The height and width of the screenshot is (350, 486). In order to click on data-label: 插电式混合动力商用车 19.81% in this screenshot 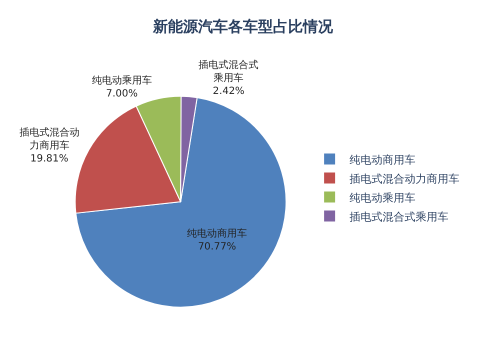, I will do `click(49, 145)`.